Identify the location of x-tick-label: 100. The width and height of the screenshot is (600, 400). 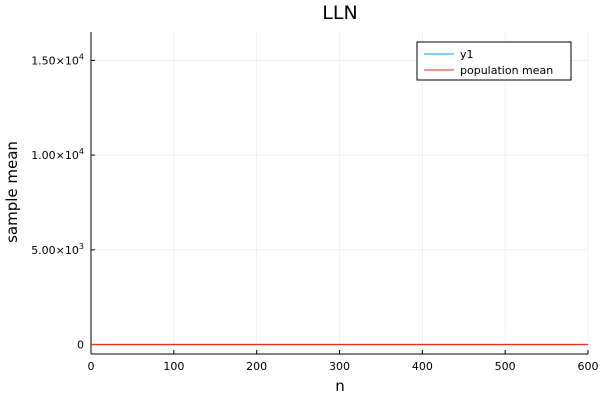
(173, 366).